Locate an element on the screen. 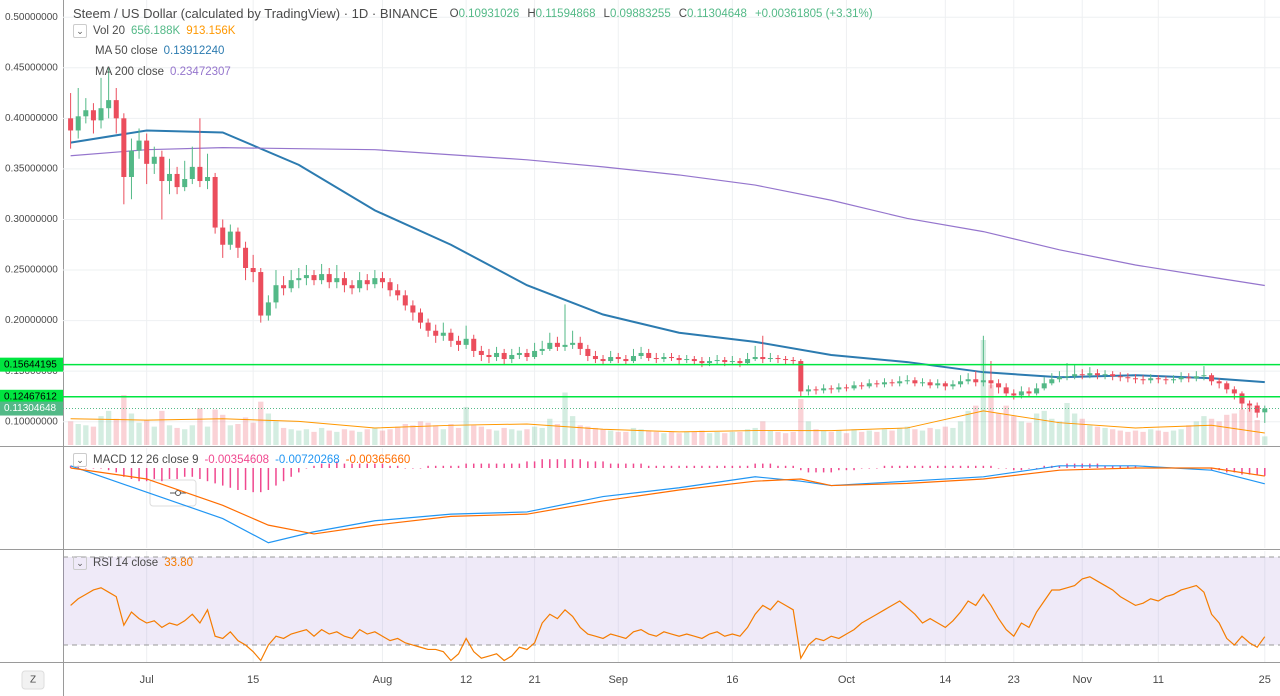 The image size is (1280, 696). ohlc-value: 0.10931026 is located at coordinates (489, 13).